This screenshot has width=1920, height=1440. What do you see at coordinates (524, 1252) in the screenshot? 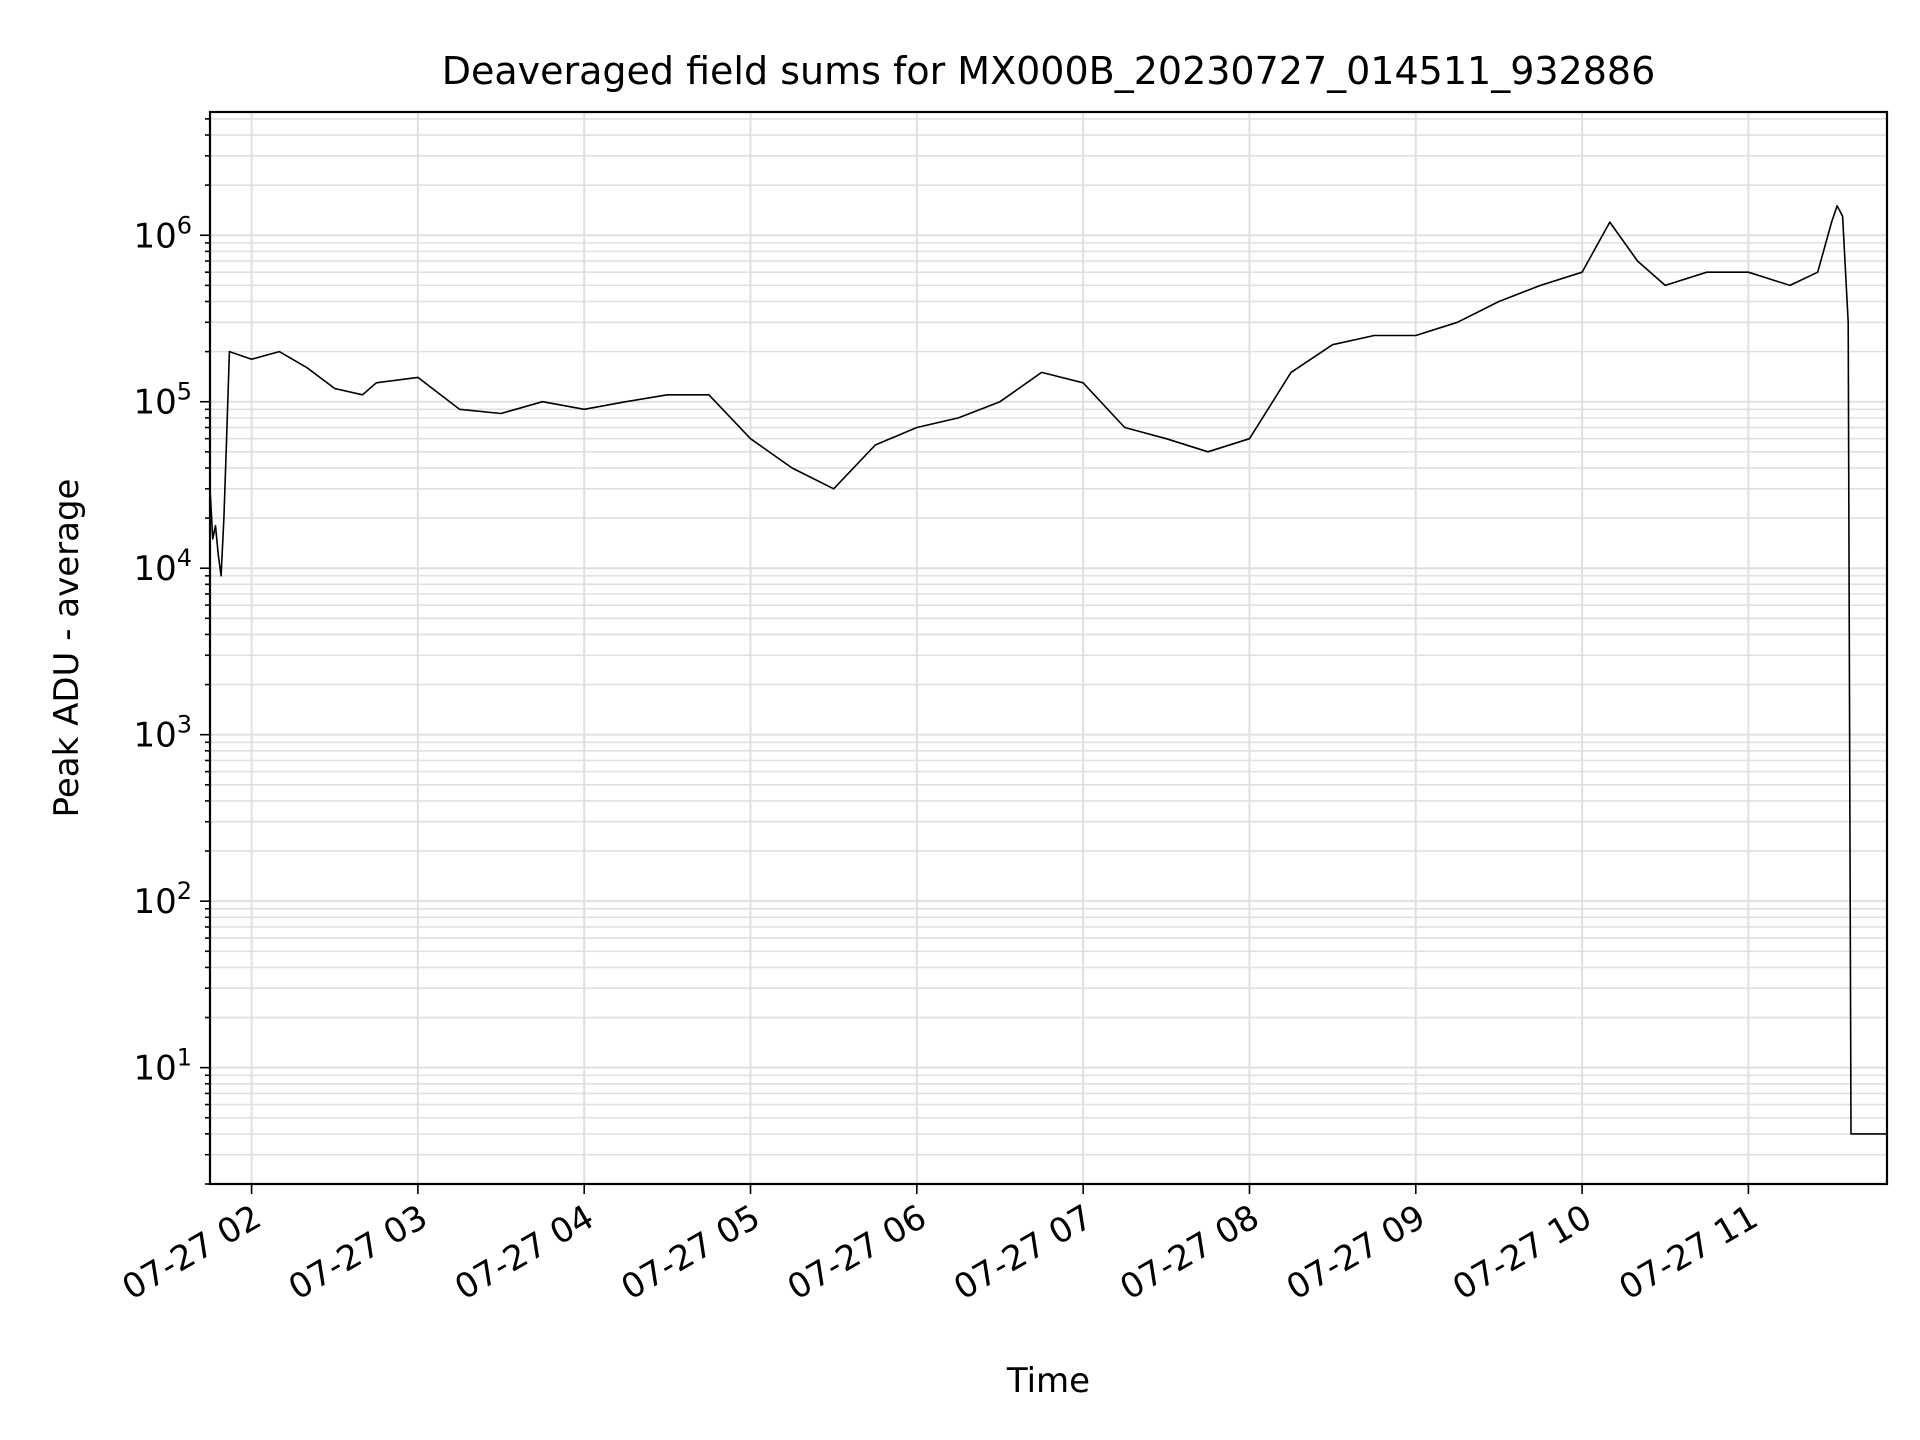
I see `x-tick-label: 07-27 04` at bounding box center [524, 1252].